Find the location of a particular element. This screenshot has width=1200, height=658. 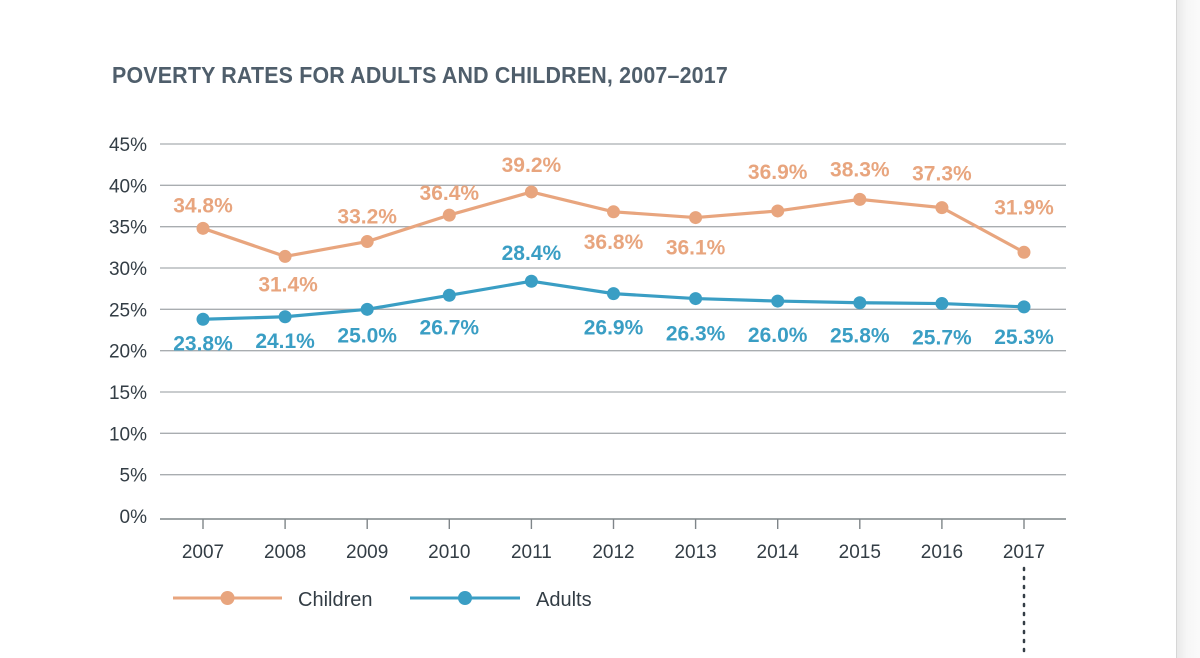

adults-data-label: 25.3% is located at coordinates (1024, 337).